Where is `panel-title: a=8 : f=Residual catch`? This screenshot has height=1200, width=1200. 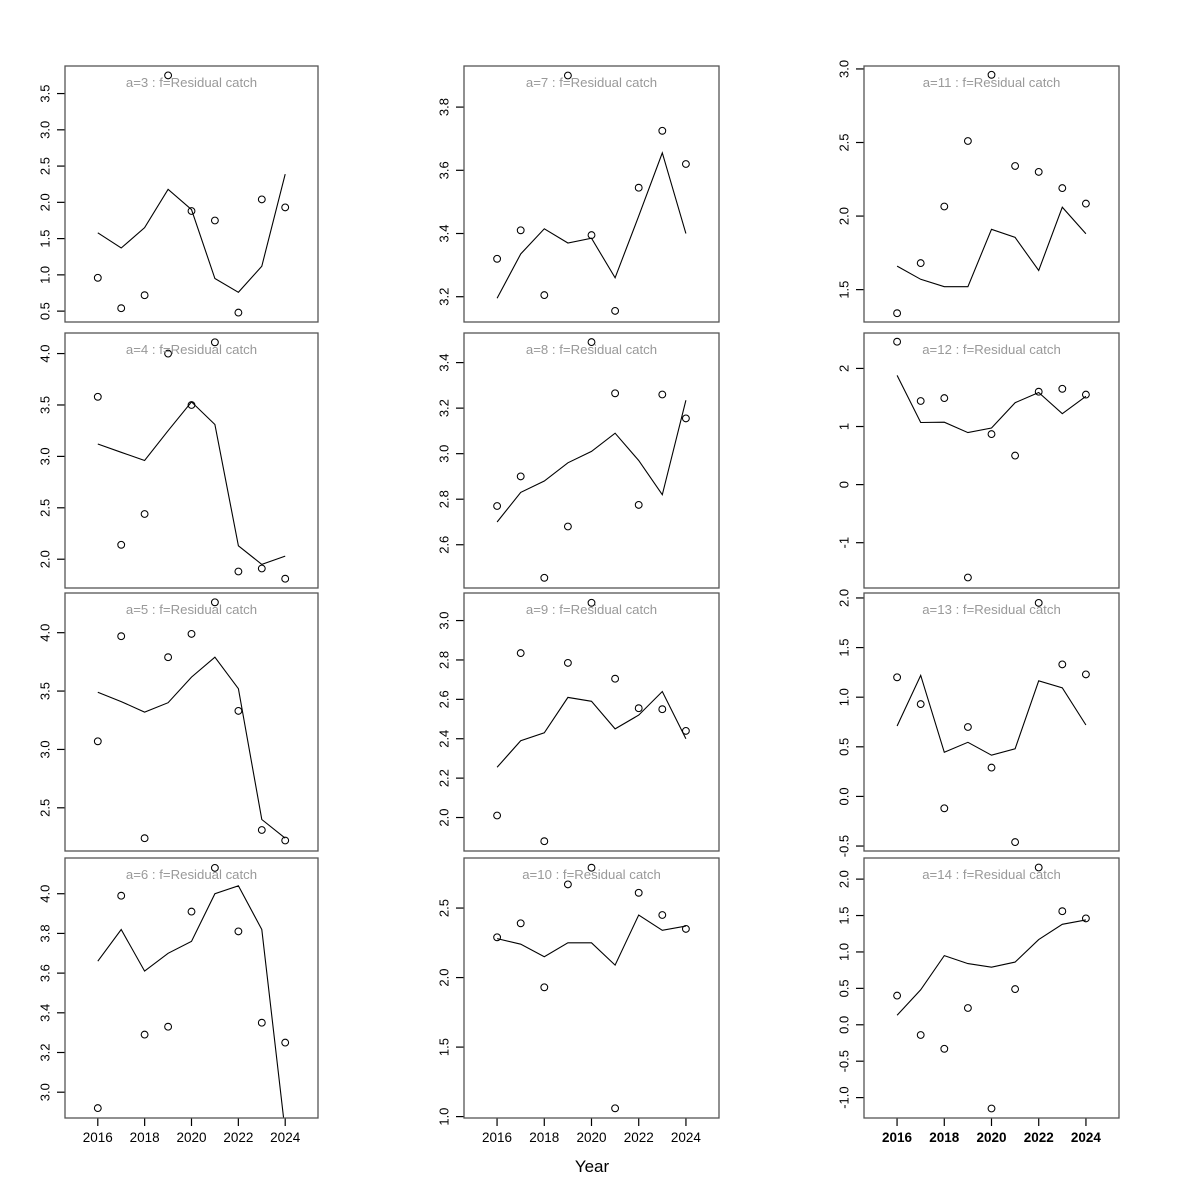
panel-title: a=8 : f=Residual catch is located at coordinates (591, 349).